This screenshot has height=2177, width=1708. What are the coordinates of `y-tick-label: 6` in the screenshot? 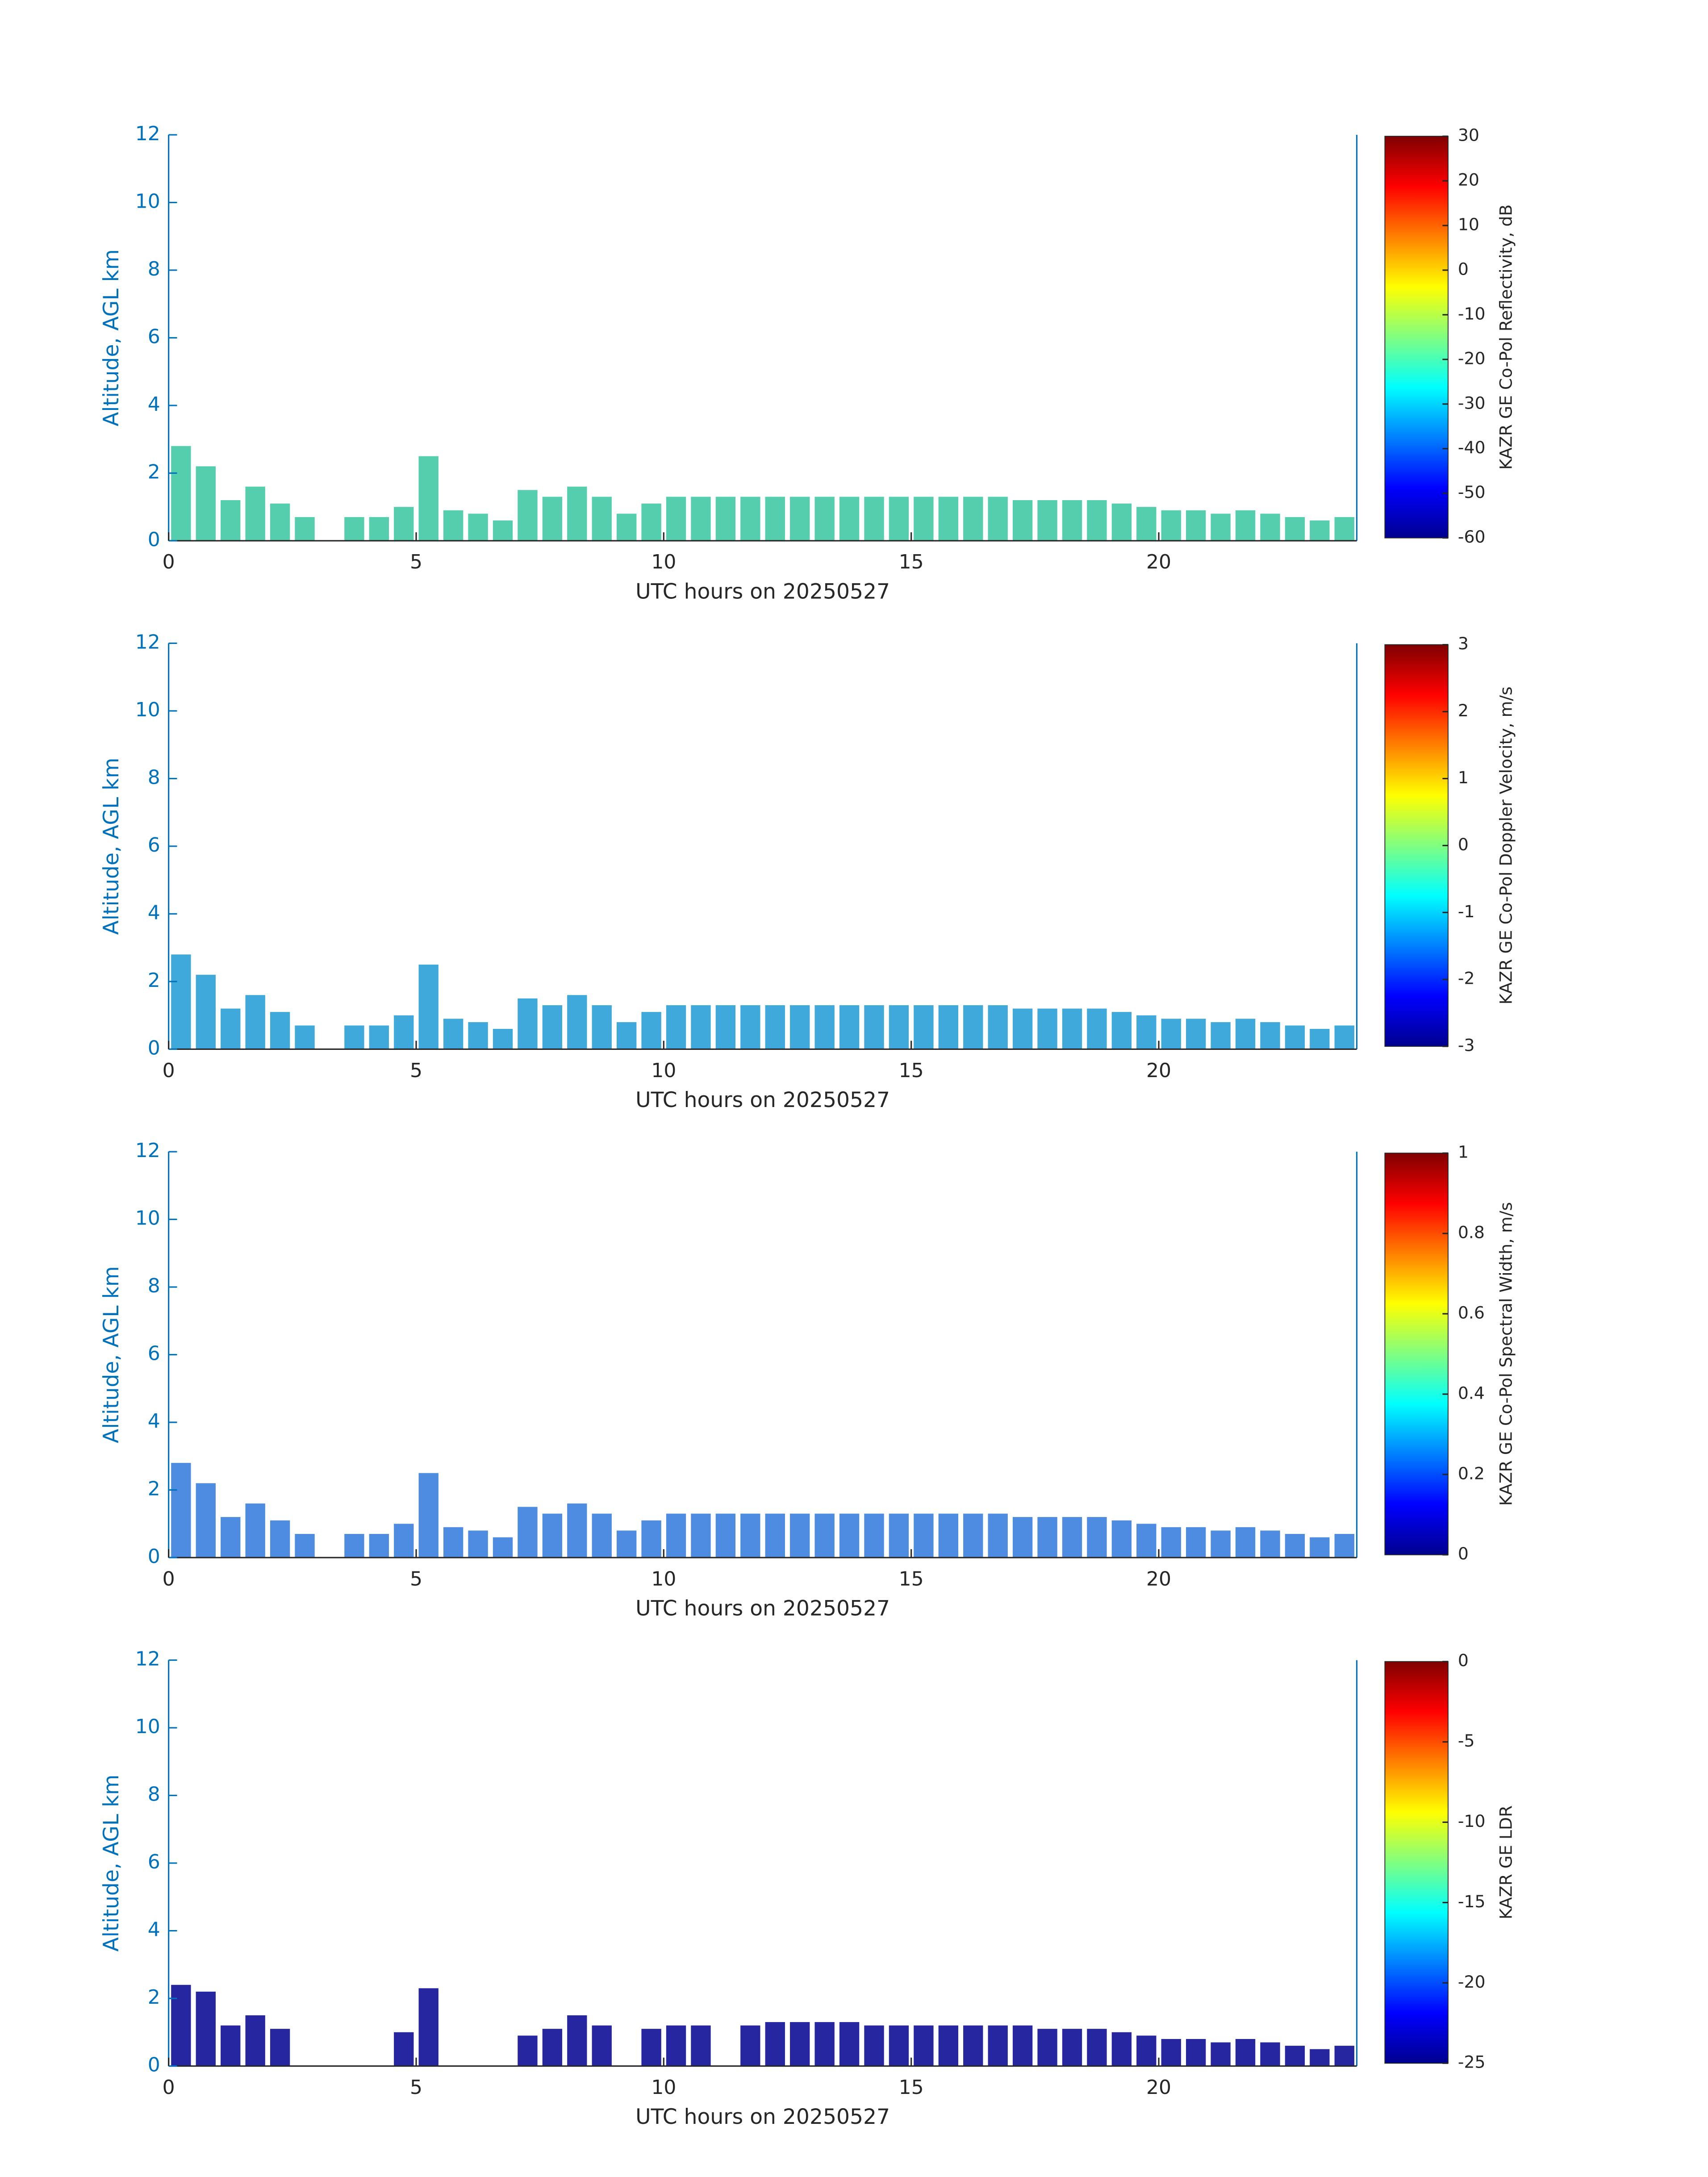 It's located at (154, 845).